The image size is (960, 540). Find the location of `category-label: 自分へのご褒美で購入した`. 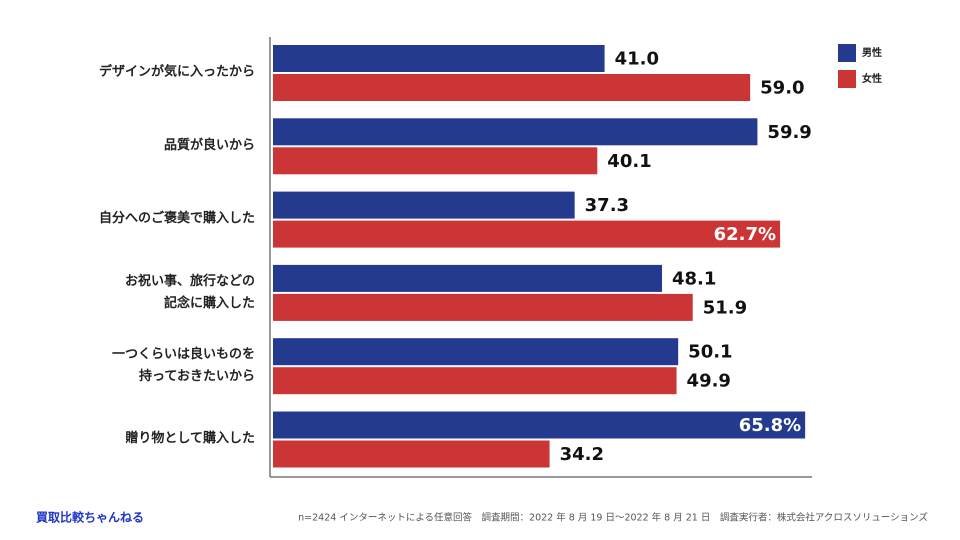

category-label: 自分へのご褒美で購入した is located at coordinates (177, 218).